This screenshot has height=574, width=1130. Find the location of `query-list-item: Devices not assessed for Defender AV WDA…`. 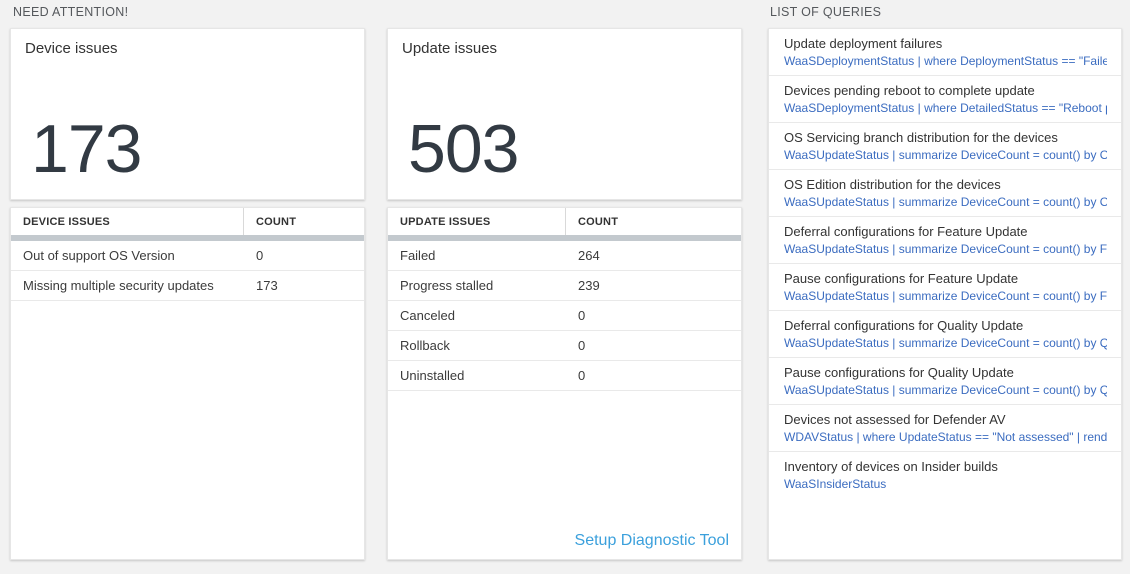

query-list-item: Devices not assessed for Defender AV WDA… is located at coordinates (945, 428).